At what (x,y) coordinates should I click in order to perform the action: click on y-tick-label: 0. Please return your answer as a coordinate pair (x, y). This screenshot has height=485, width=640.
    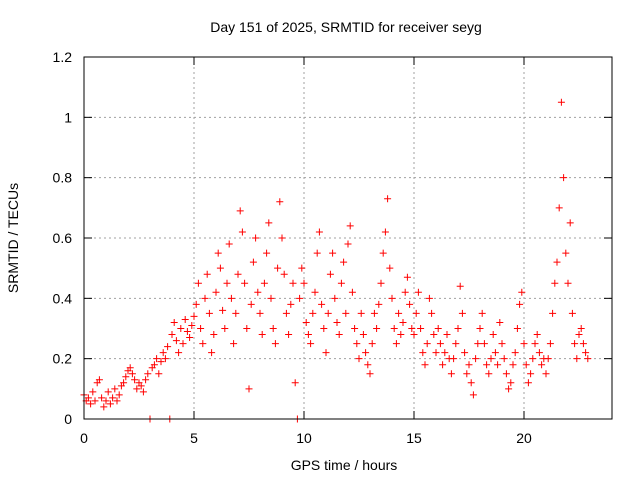
    Looking at the image, I should click on (68, 419).